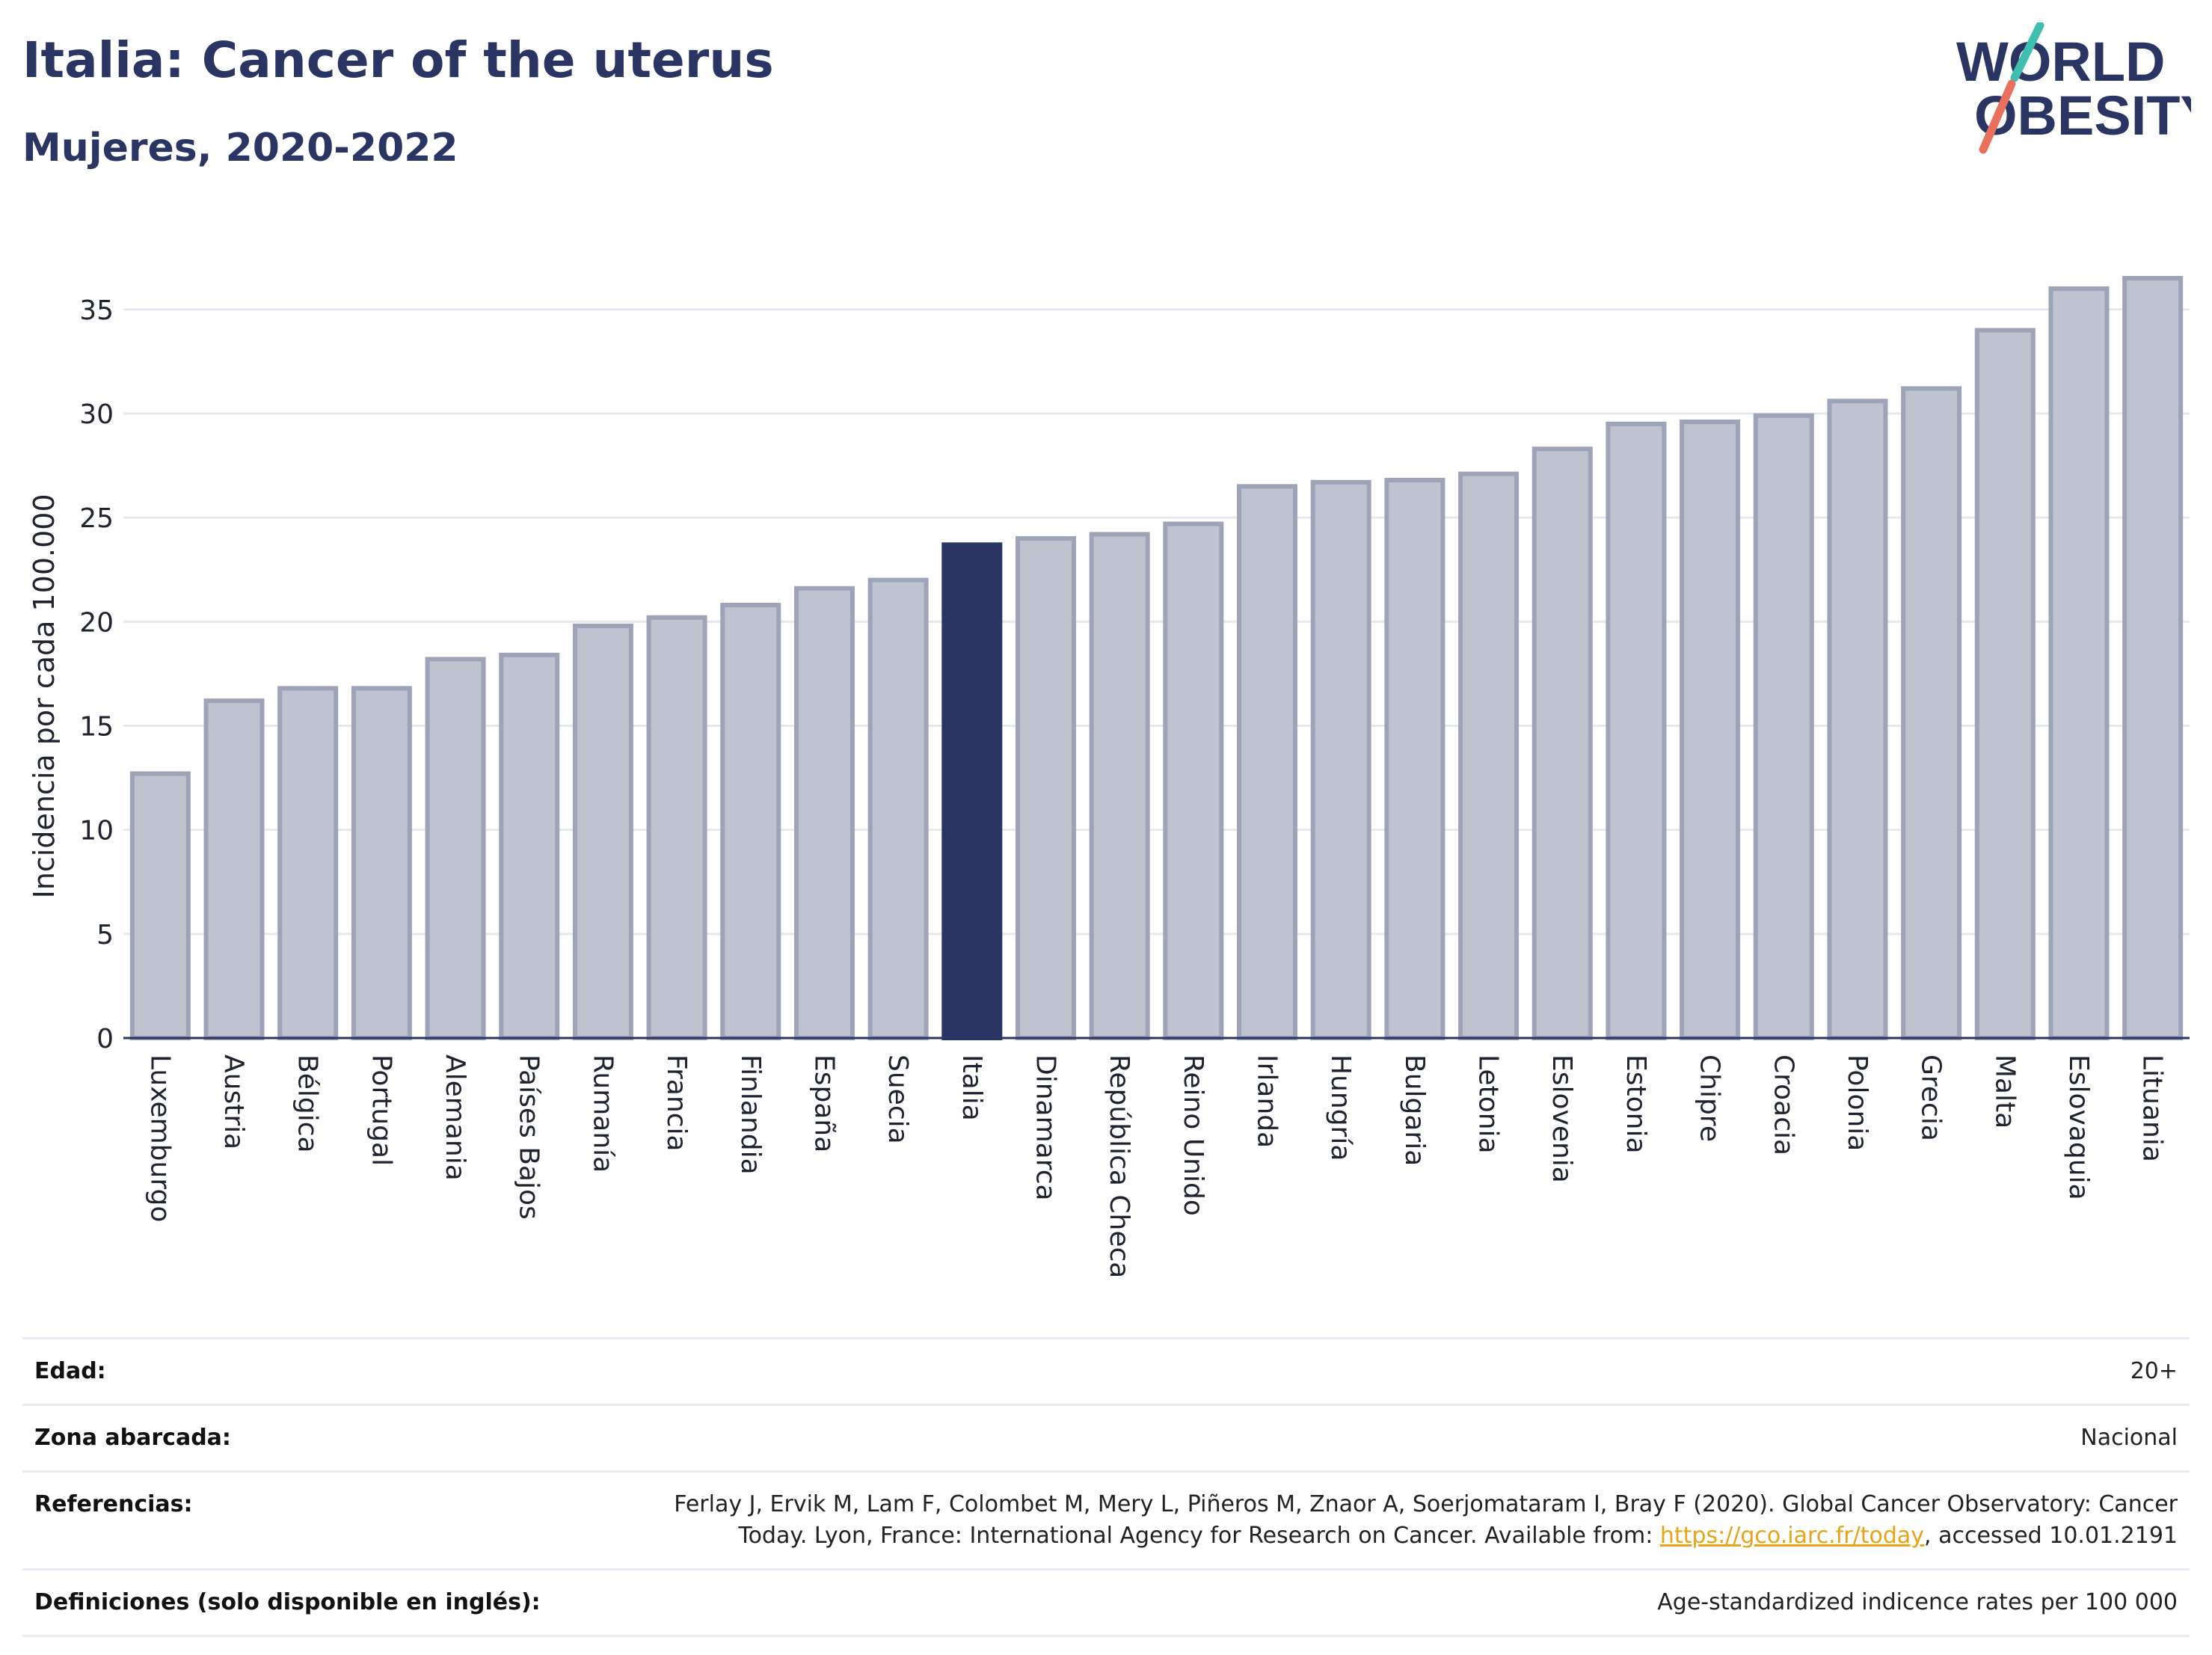 This screenshot has width=2212, height=1655. What do you see at coordinates (2078, 1127) in the screenshot?
I see `x-tick-label: Eslovaquia` at bounding box center [2078, 1127].